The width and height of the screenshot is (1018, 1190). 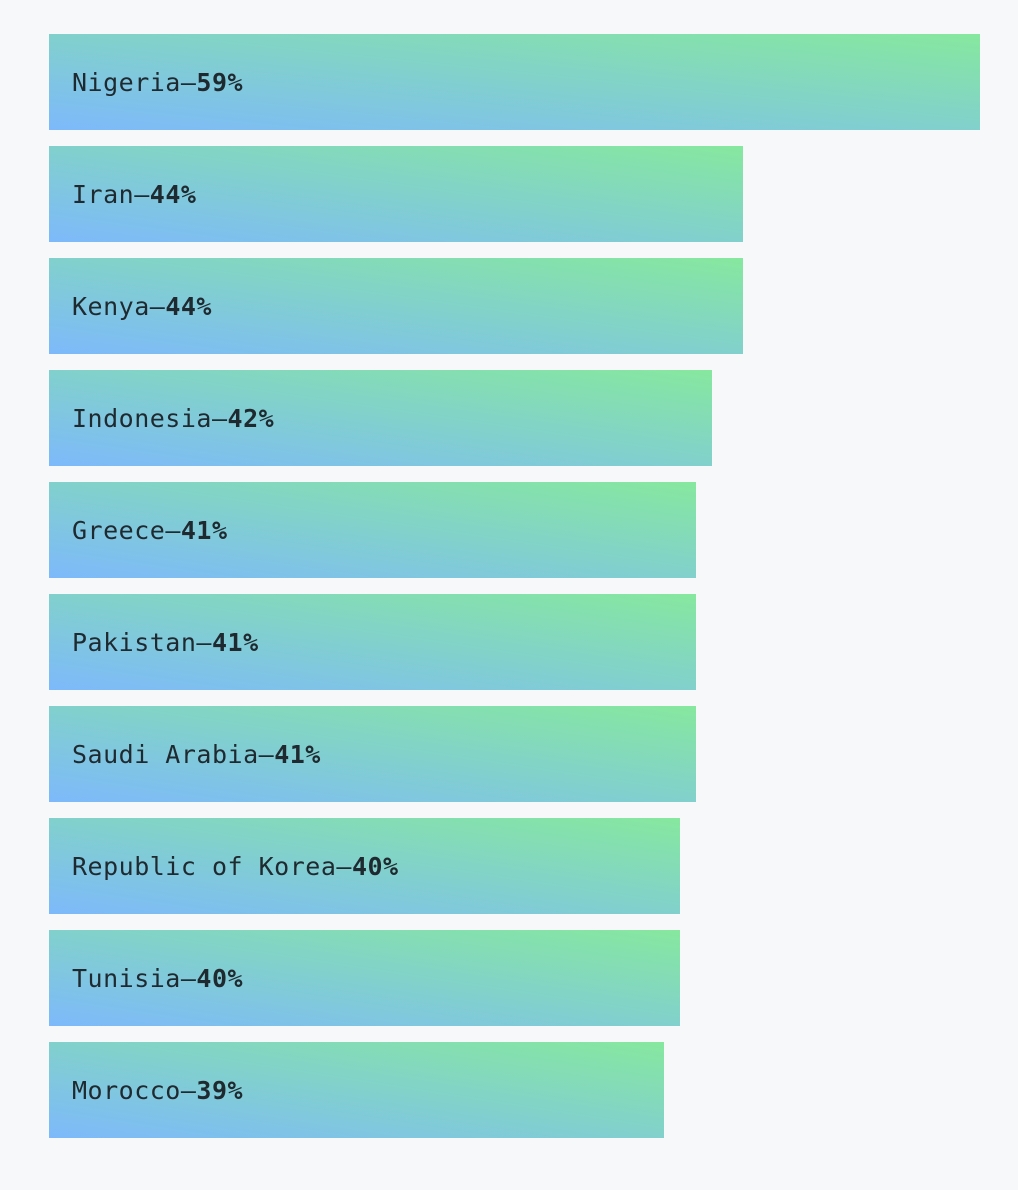 I want to click on bar-kenya: Kenya – 44%, so click(x=396, y=306).